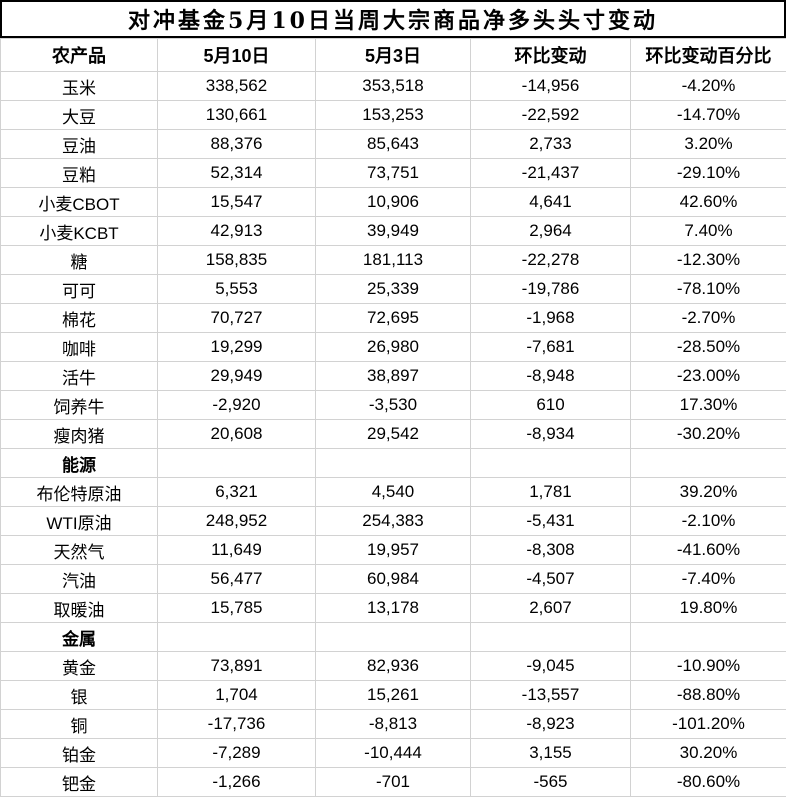 The width and height of the screenshot is (786, 797). Describe the element at coordinates (393, 492) in the screenshot. I see `value-cell: 4,540` at that location.